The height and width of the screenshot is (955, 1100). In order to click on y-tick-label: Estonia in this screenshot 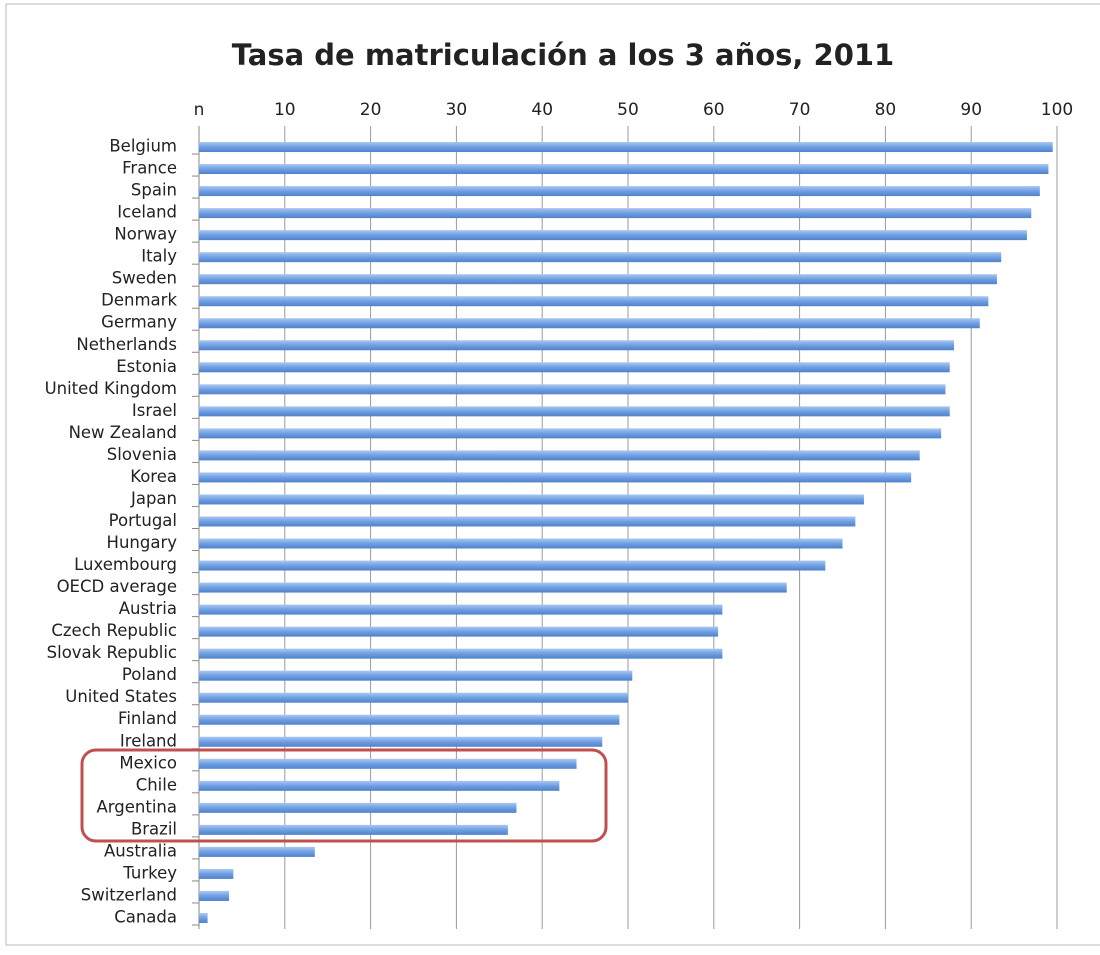, I will do `click(146, 366)`.